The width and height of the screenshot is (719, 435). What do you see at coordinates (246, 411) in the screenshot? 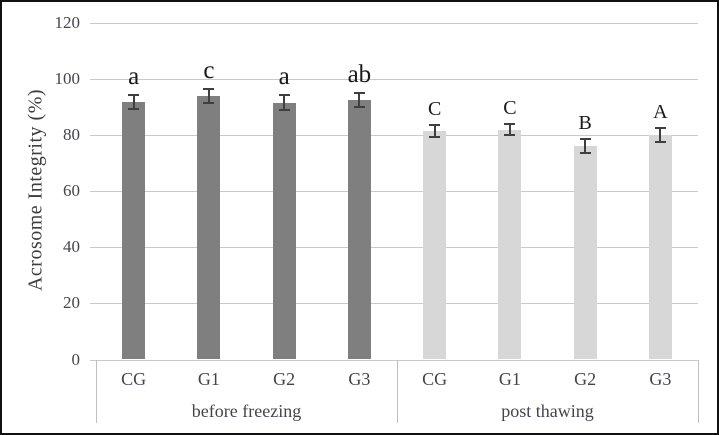
I see `group-label: before freezing` at bounding box center [246, 411].